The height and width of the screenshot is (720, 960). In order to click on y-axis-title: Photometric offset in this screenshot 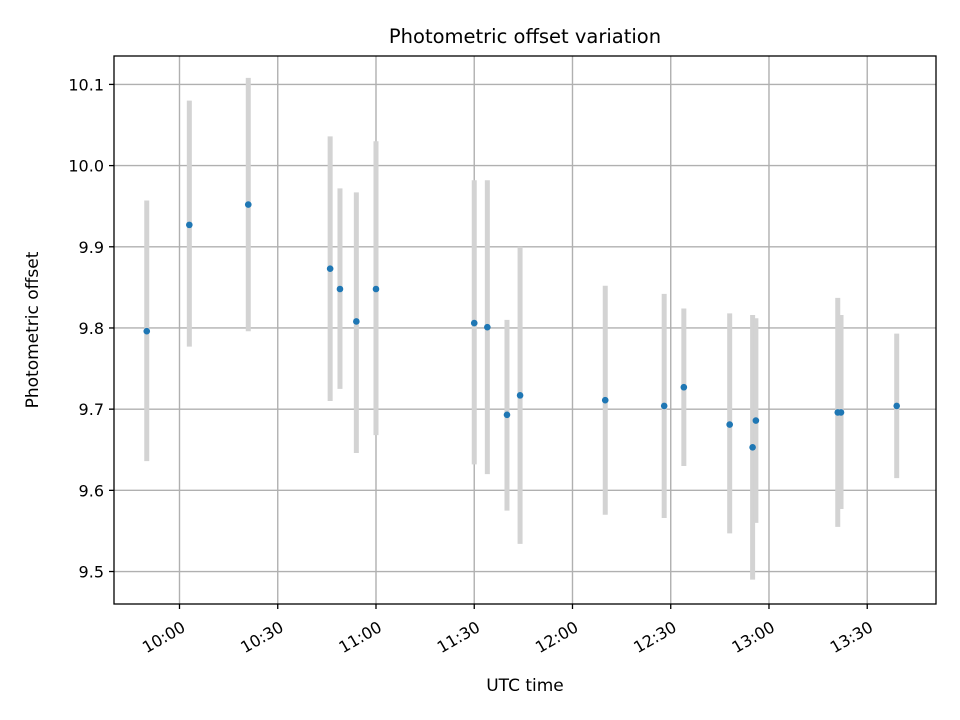, I will do `click(33, 329)`.